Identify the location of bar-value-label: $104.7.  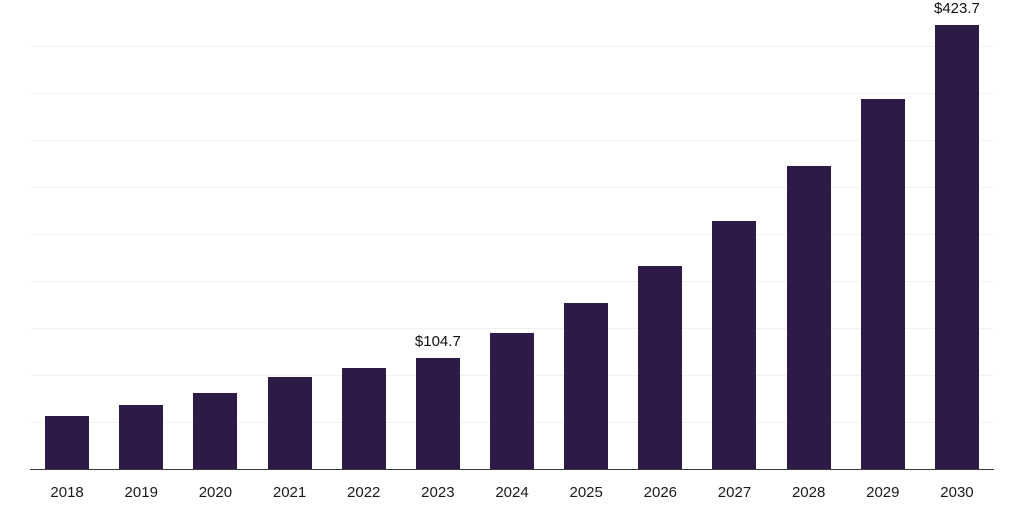
(437, 341).